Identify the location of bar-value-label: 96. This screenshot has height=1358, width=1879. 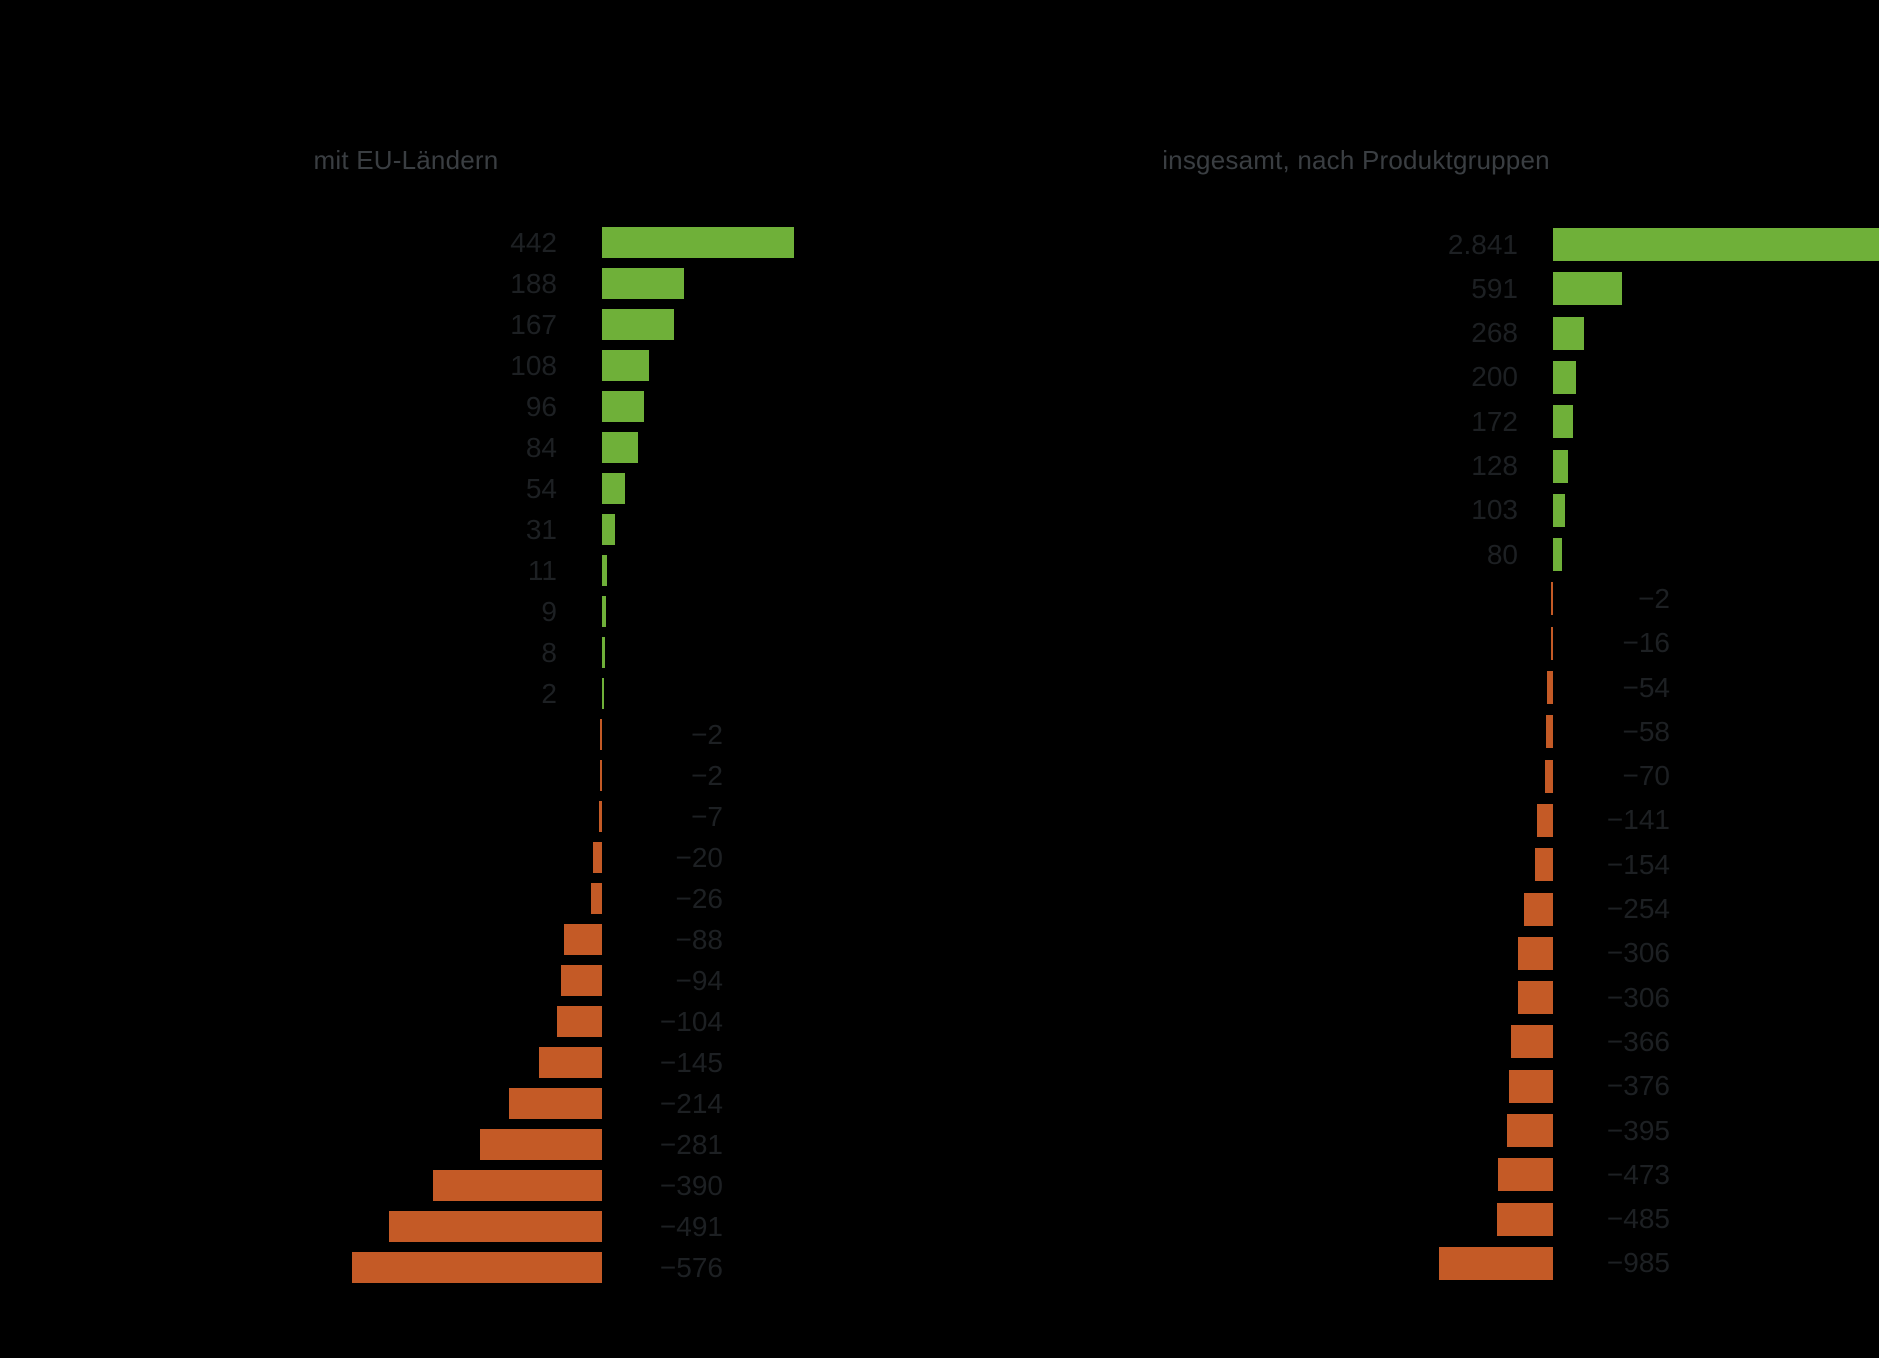
(541, 406).